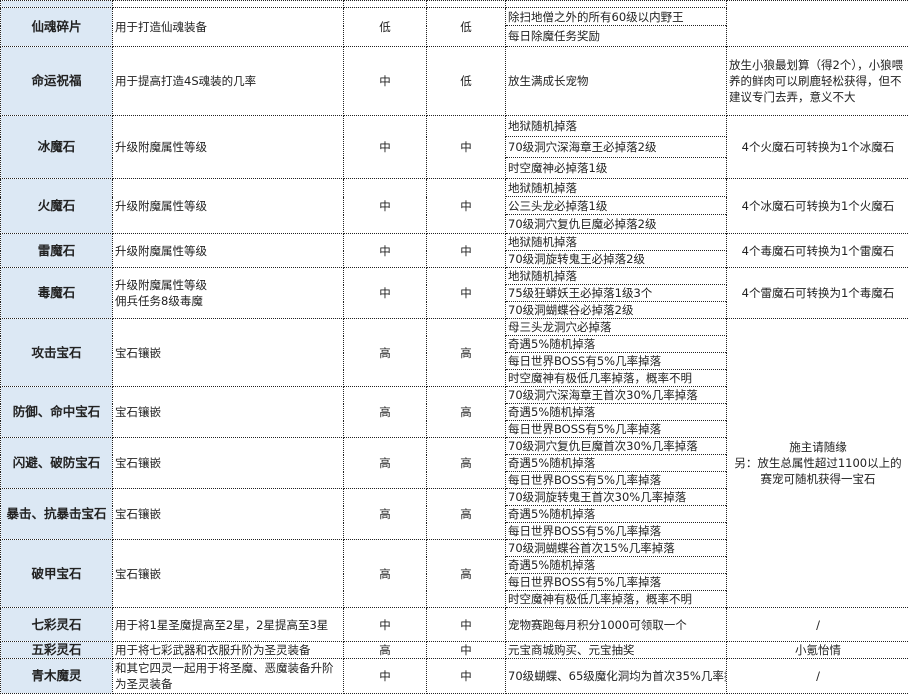 This screenshot has width=909, height=694. I want to click on item-use: 升级附魔属性等级 佣兵任务8级毒魔, so click(228, 293).